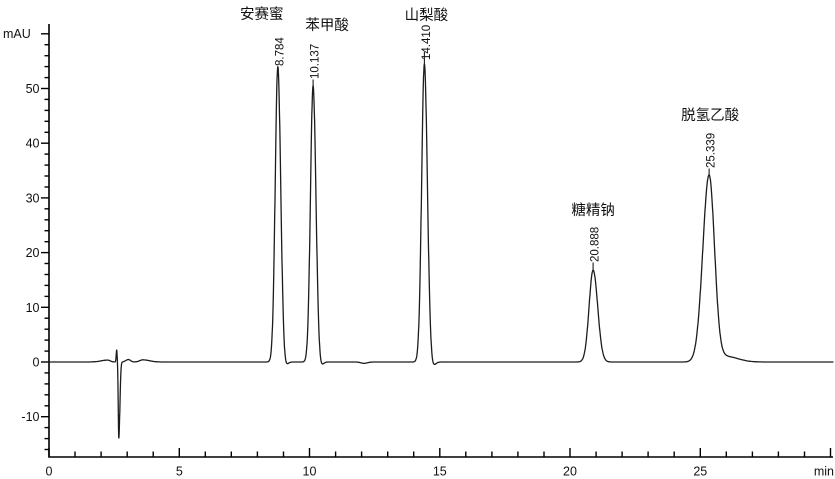 This screenshot has height=479, width=835. Describe the element at coordinates (316, 61) in the screenshot. I see `peak-rt-label: 10.137` at that location.